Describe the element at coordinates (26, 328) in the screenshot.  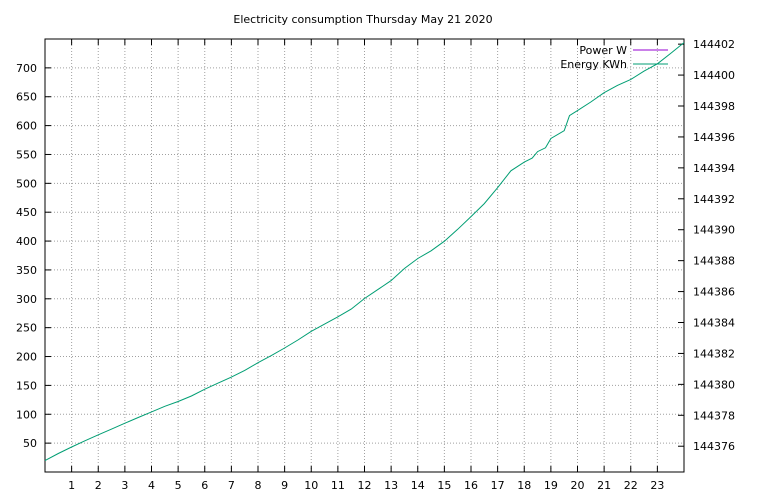
I see `y-tick-label: 250` at that location.